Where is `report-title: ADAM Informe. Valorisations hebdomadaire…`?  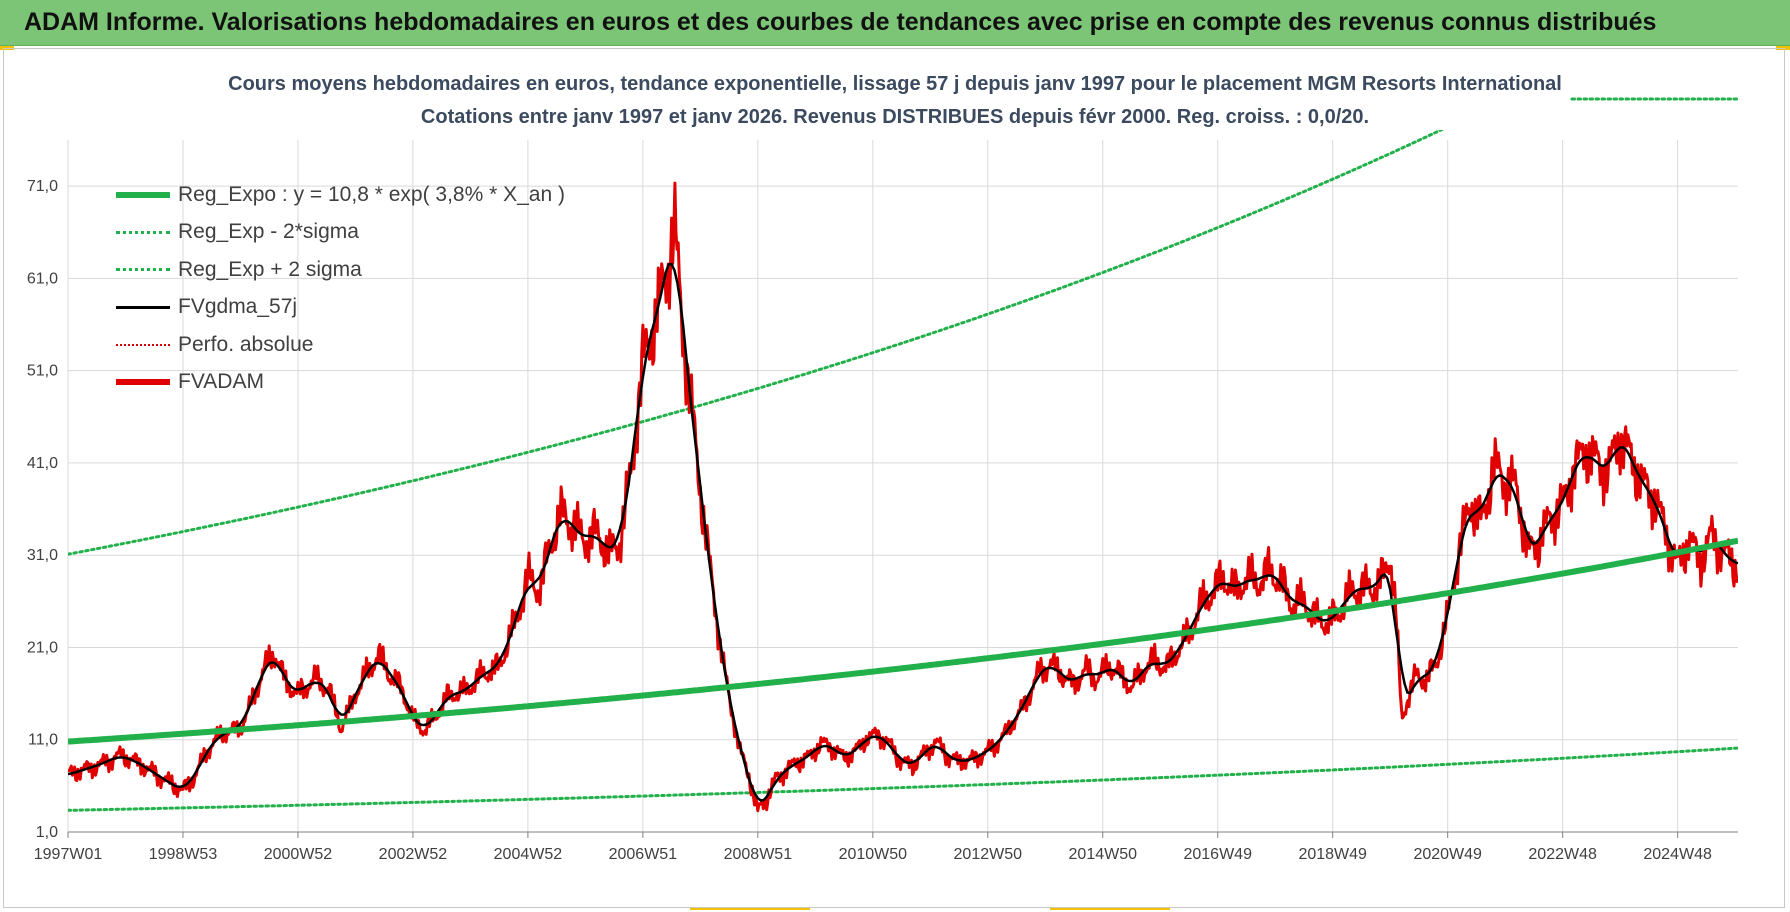
report-title: ADAM Informe. Valorisations hebdomadaire… is located at coordinates (840, 22).